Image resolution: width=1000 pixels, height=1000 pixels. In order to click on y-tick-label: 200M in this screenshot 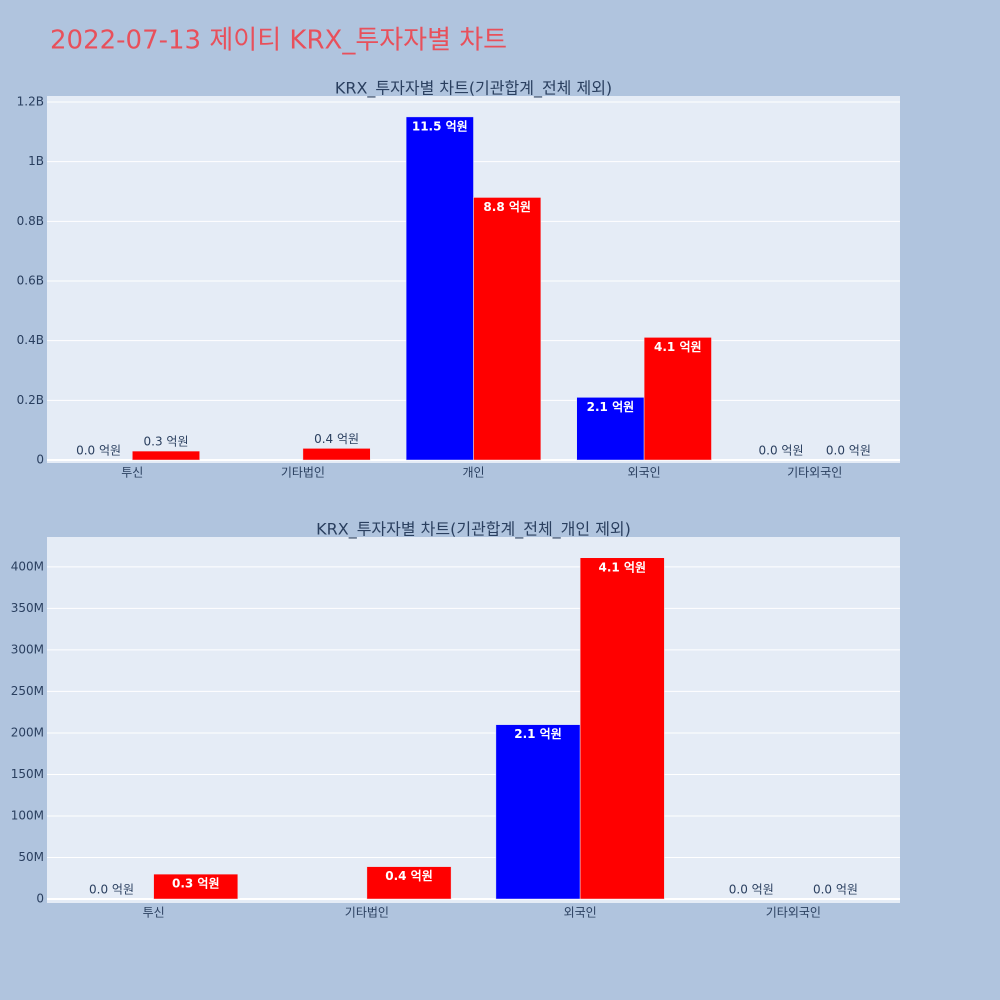, I will do `click(27, 732)`.